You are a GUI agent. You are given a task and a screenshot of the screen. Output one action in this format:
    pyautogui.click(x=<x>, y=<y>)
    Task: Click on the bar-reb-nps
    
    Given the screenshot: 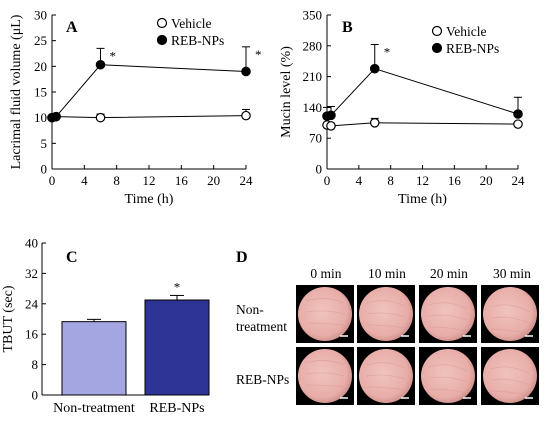 What is the action you would take?
    pyautogui.click(x=177, y=347)
    